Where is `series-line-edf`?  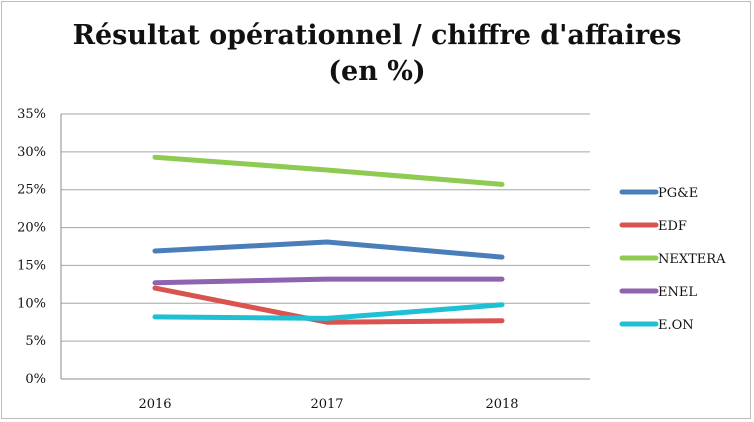 series-line-edf is located at coordinates (328, 305).